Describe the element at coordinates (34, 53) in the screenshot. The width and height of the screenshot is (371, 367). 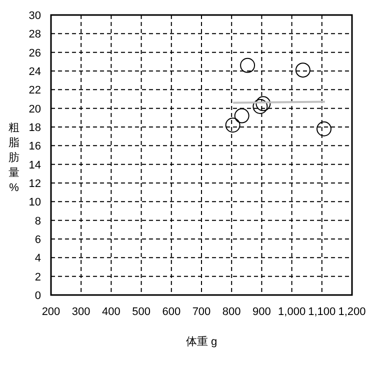
I see `y-tick-label: 26` at that location.